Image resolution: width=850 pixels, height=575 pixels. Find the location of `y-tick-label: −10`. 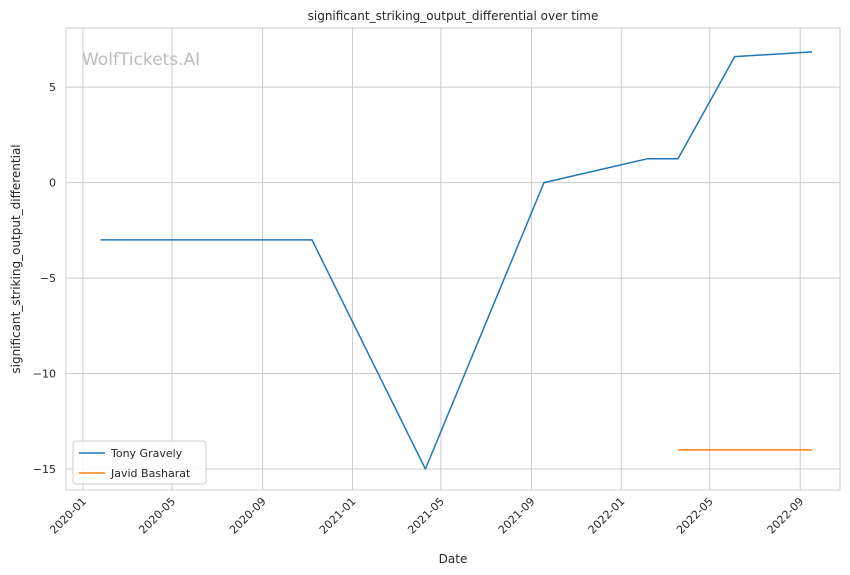

y-tick-label: −10 is located at coordinates (44, 374).